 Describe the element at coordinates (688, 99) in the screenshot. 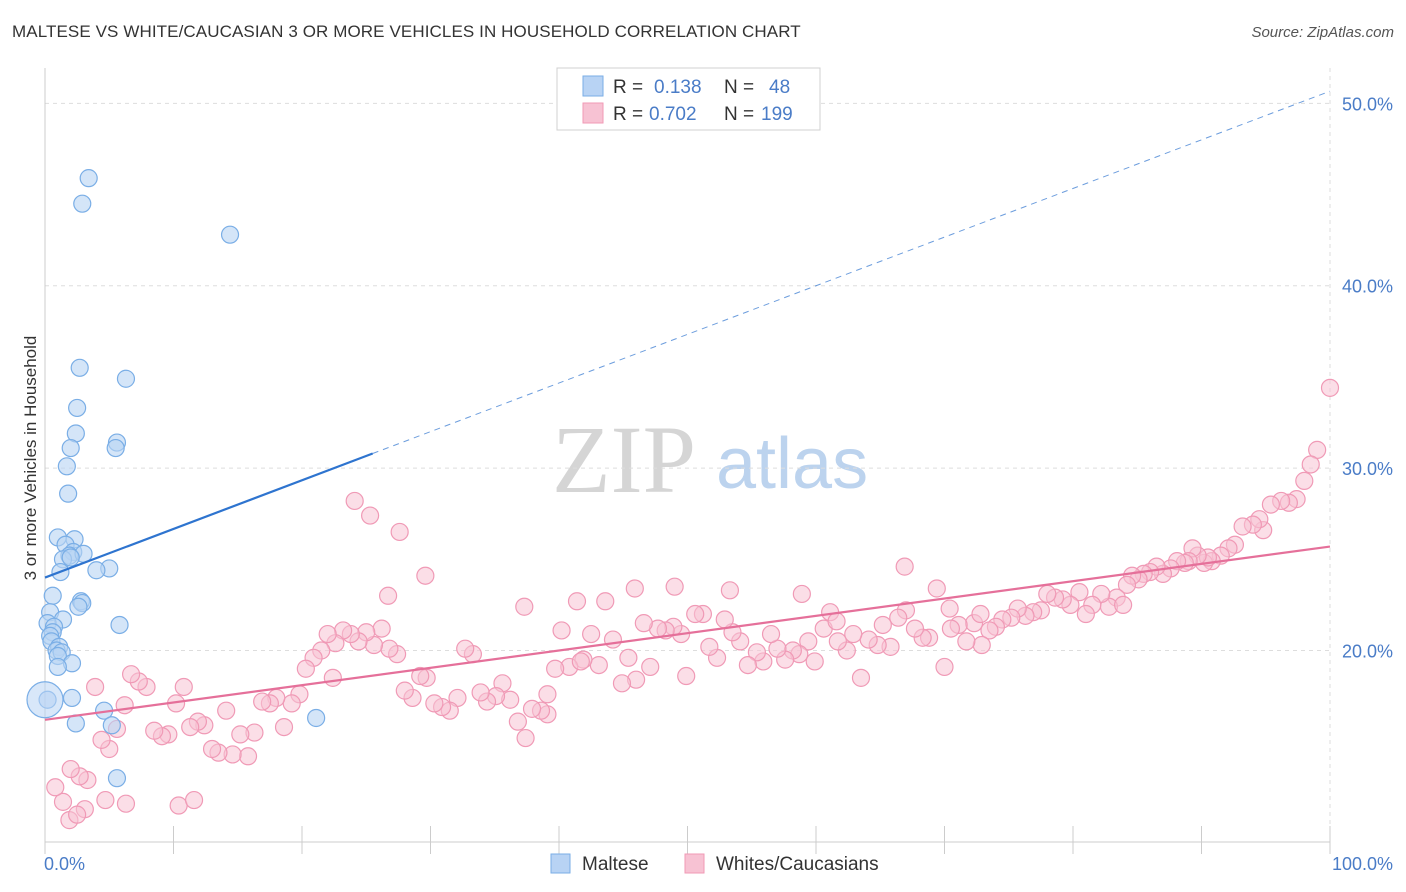

I see `legend: R = 0.138 N = 48 R = 0.702 N = 199` at that location.